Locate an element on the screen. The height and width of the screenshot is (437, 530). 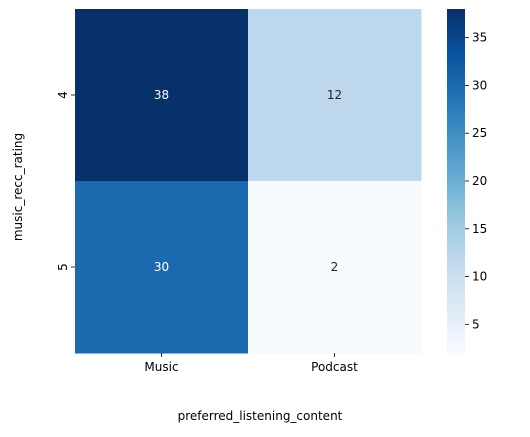
x-axis-ticks: Music Podcast is located at coordinates (251, 363).